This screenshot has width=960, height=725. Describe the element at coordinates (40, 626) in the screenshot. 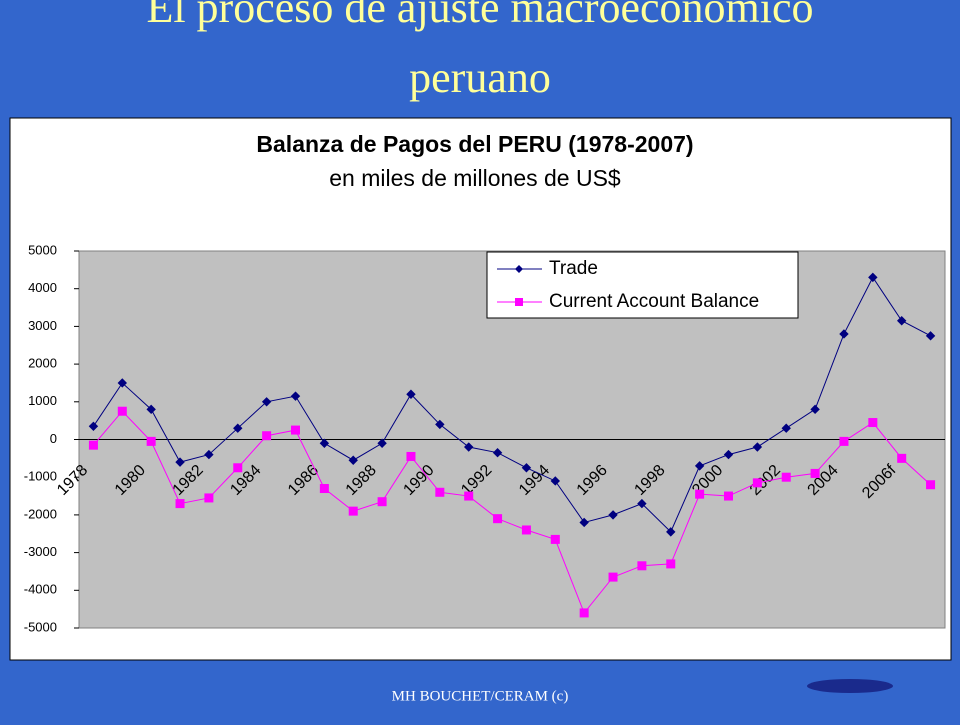

I see `y-tick-label: -5000` at that location.